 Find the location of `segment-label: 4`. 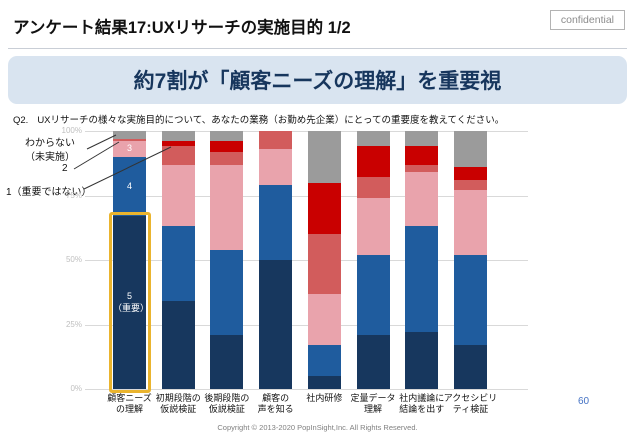

segment-label: 4 is located at coordinates (129, 185).